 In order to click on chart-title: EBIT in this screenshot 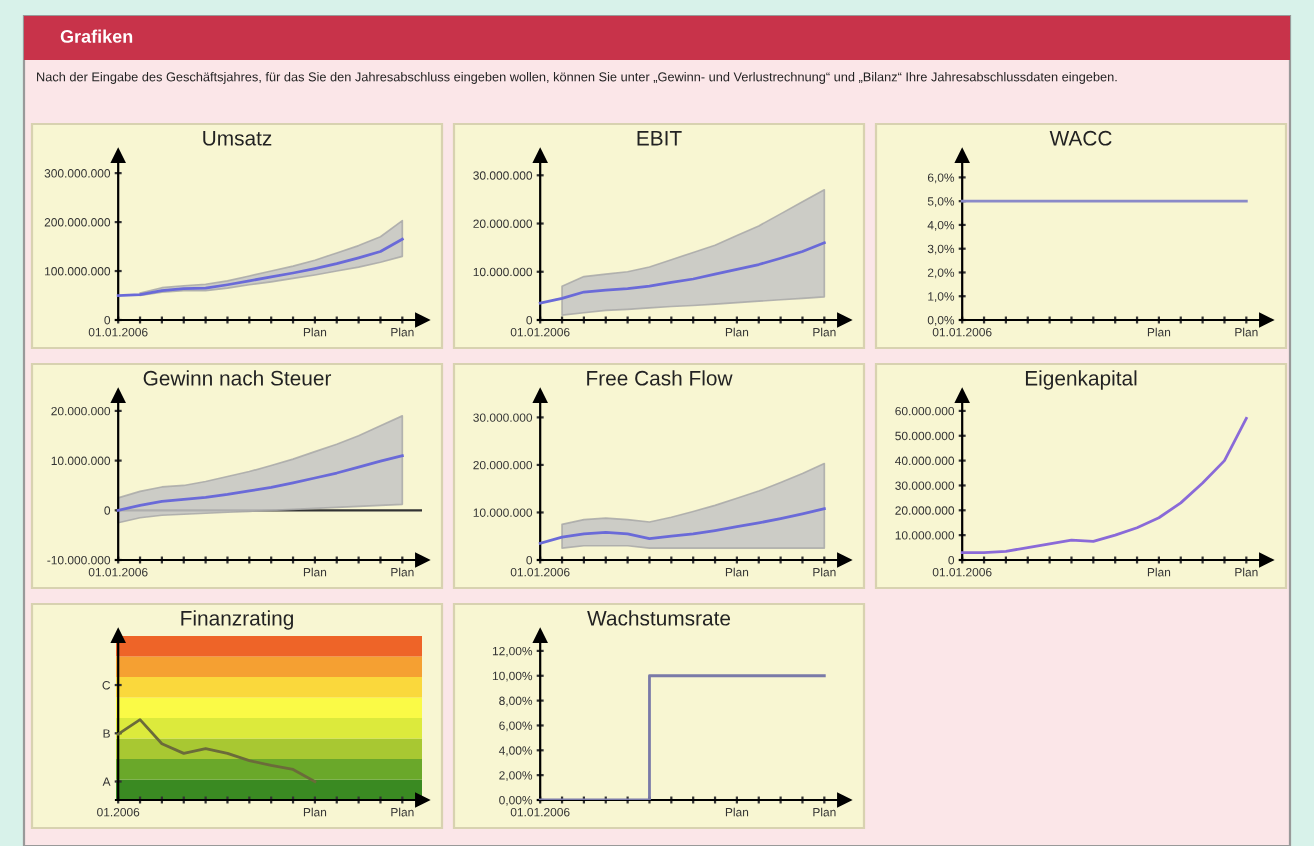, I will do `click(659, 138)`.